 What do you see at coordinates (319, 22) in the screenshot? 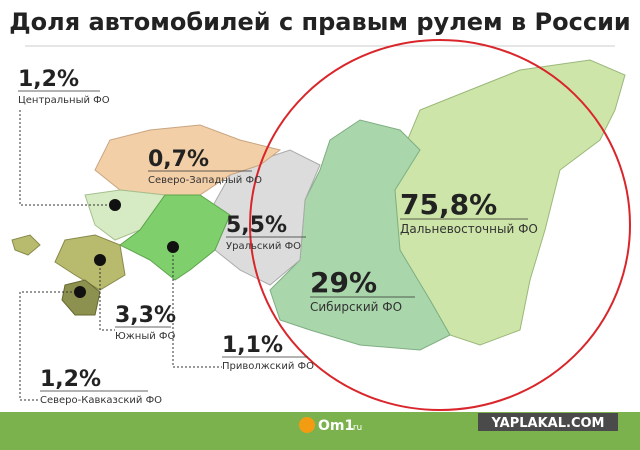
I see `title: Доля автомобилей с правым рулем в России` at bounding box center [319, 22].